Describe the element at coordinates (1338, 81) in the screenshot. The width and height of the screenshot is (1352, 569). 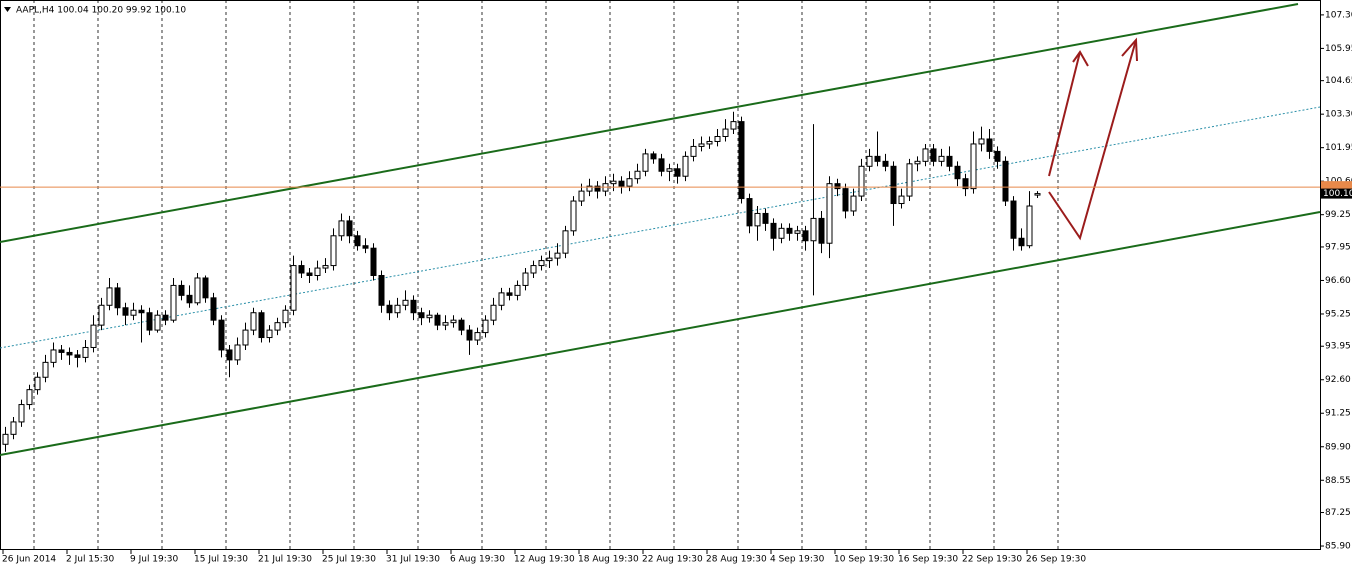
I see `y-tick-label: 104.65` at that location.